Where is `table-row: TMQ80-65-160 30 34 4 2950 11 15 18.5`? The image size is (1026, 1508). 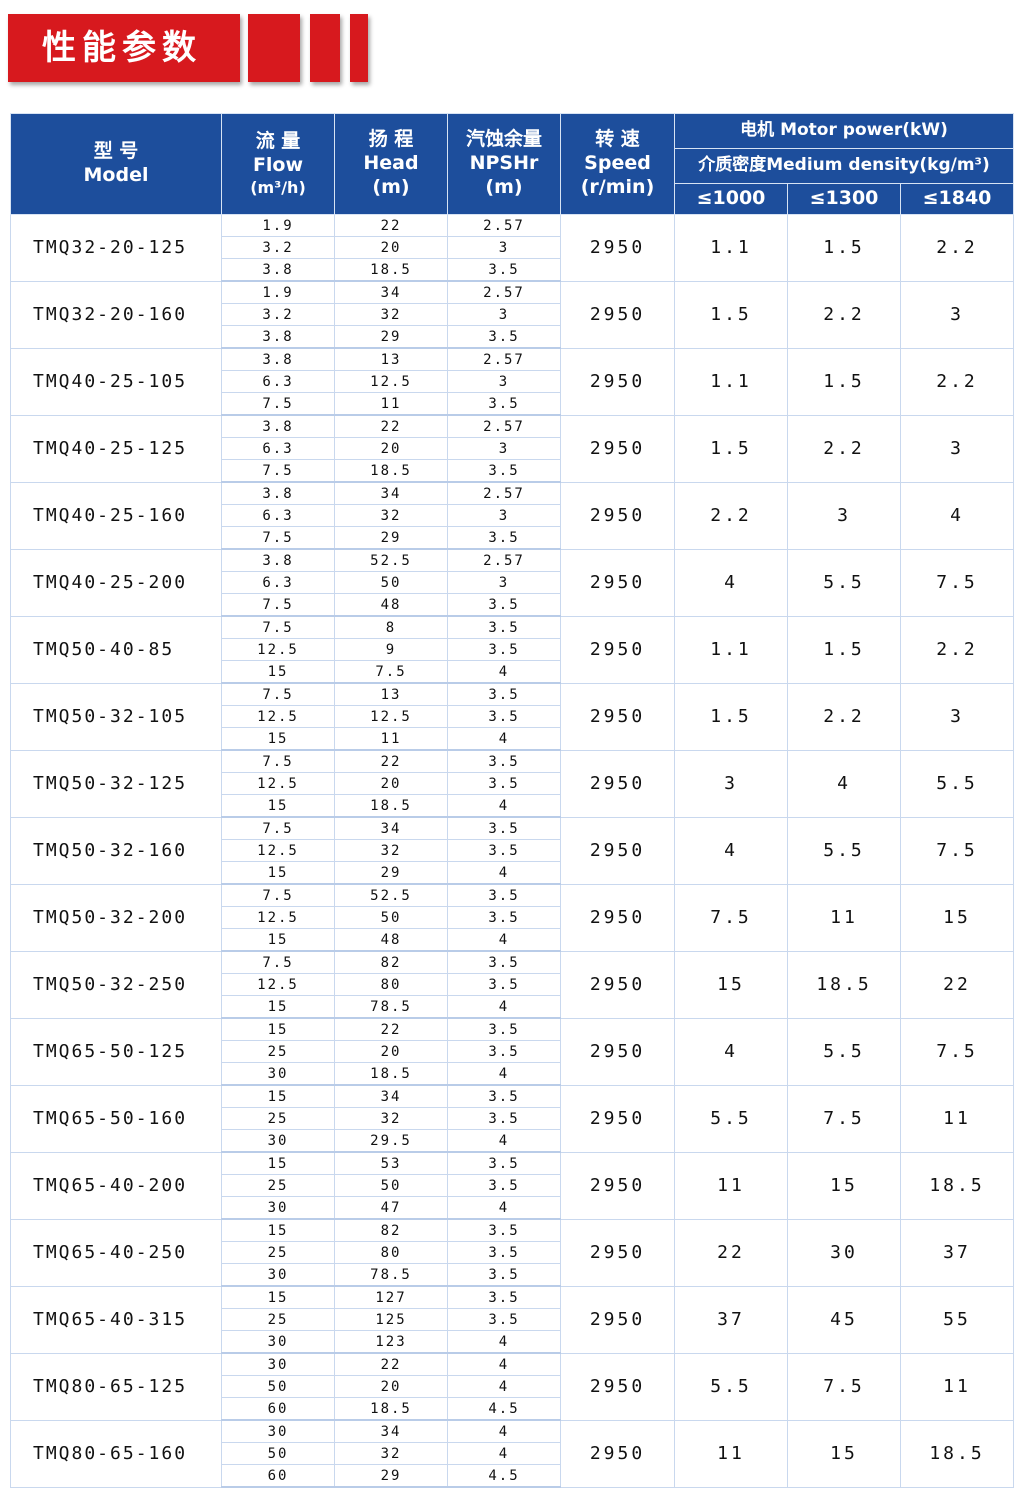
table-row: TMQ80-65-160 30 34 4 2950 11 15 18.5 is located at coordinates (512, 1453).